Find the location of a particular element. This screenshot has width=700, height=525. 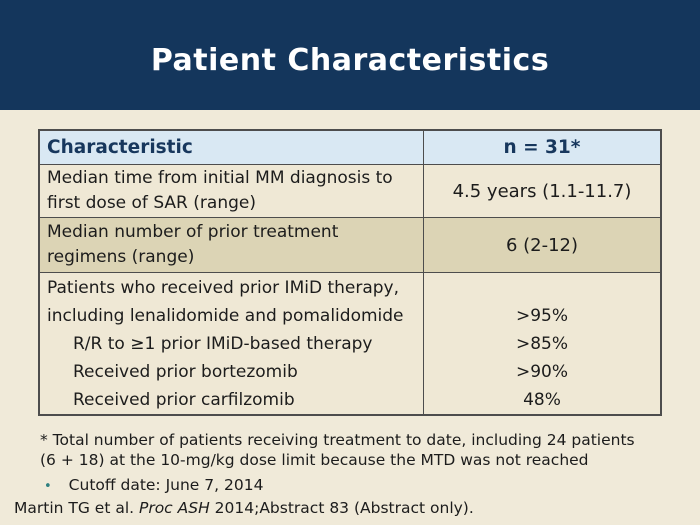

group-value: 48% is located at coordinates (542, 400).